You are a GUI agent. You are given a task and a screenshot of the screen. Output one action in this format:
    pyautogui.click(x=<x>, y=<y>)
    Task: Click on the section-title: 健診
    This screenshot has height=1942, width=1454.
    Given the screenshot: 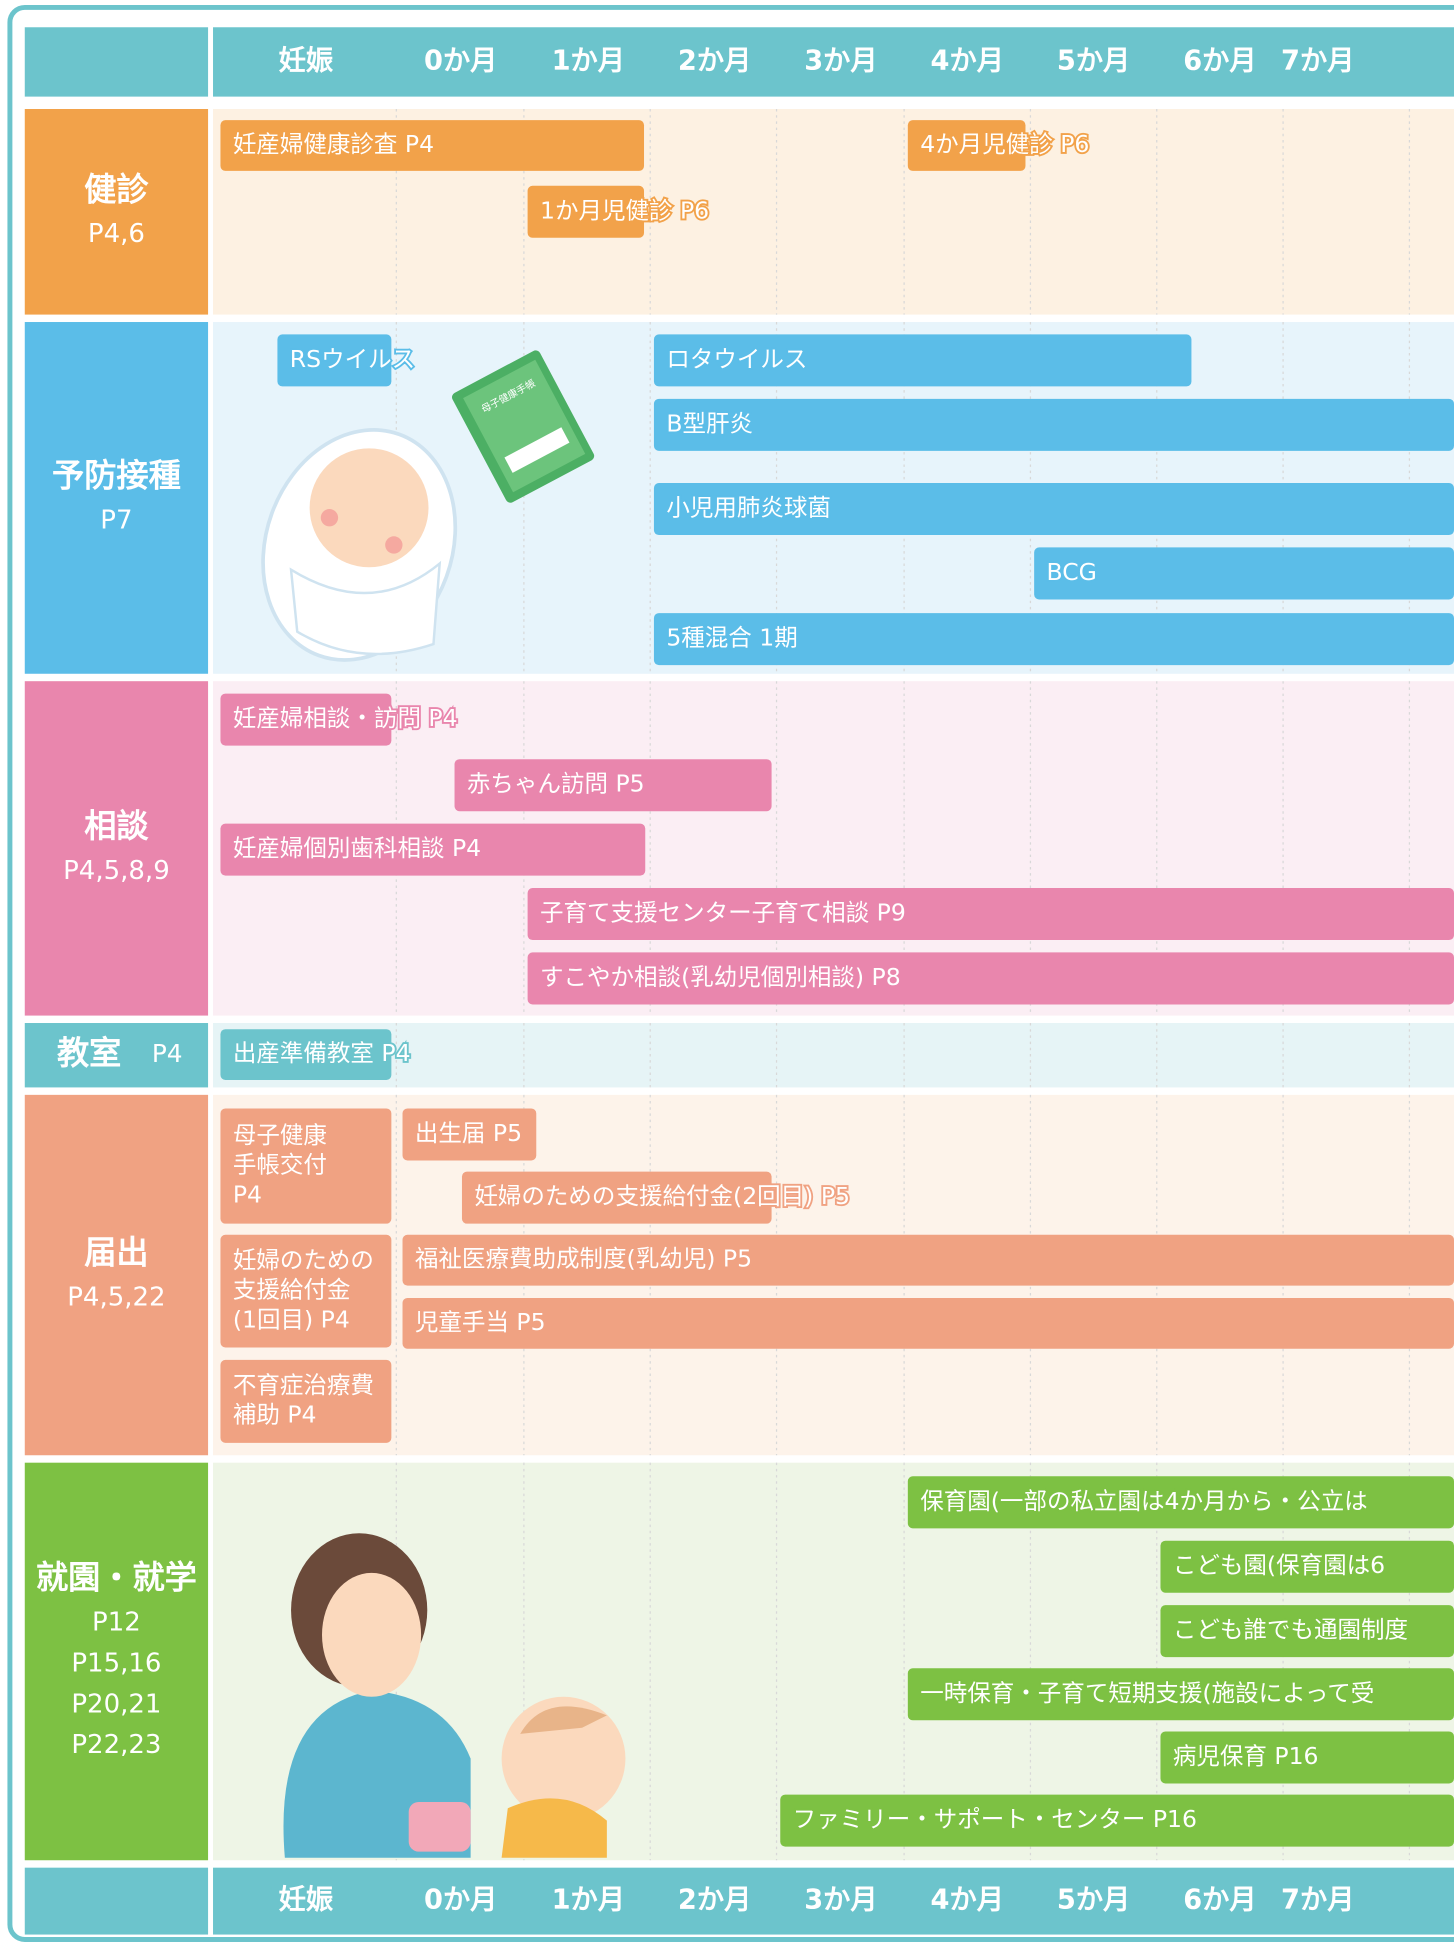 What is the action you would take?
    pyautogui.click(x=116, y=189)
    